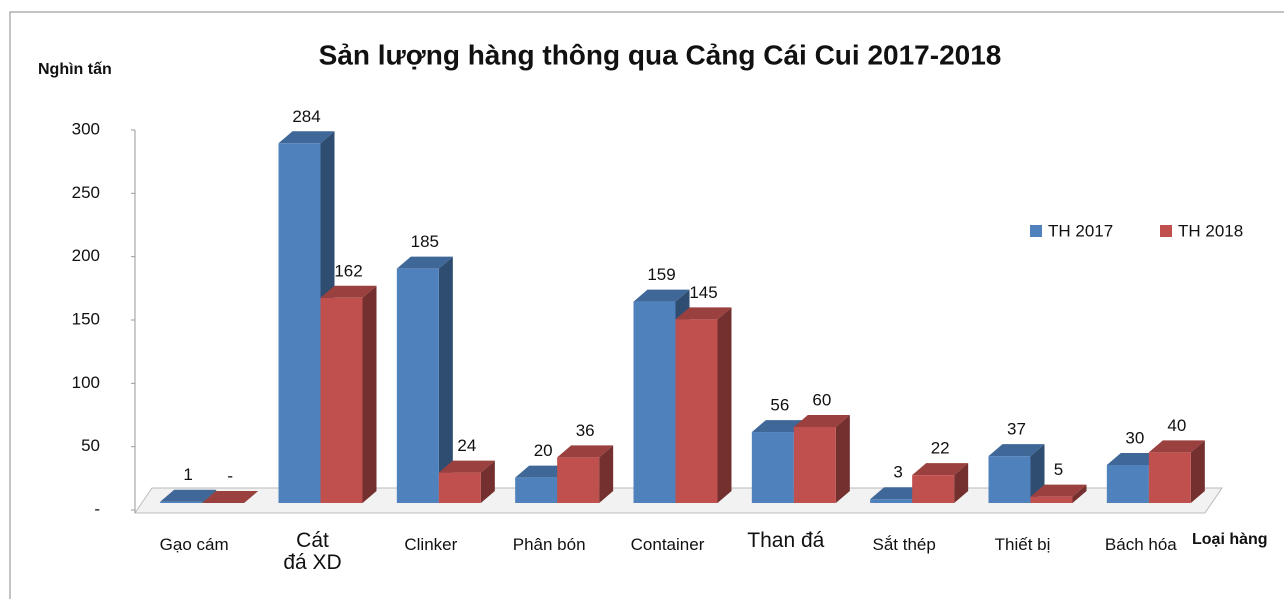 The height and width of the screenshot is (599, 1284). What do you see at coordinates (1058, 469) in the screenshot?
I see `data-label: 5` at bounding box center [1058, 469].